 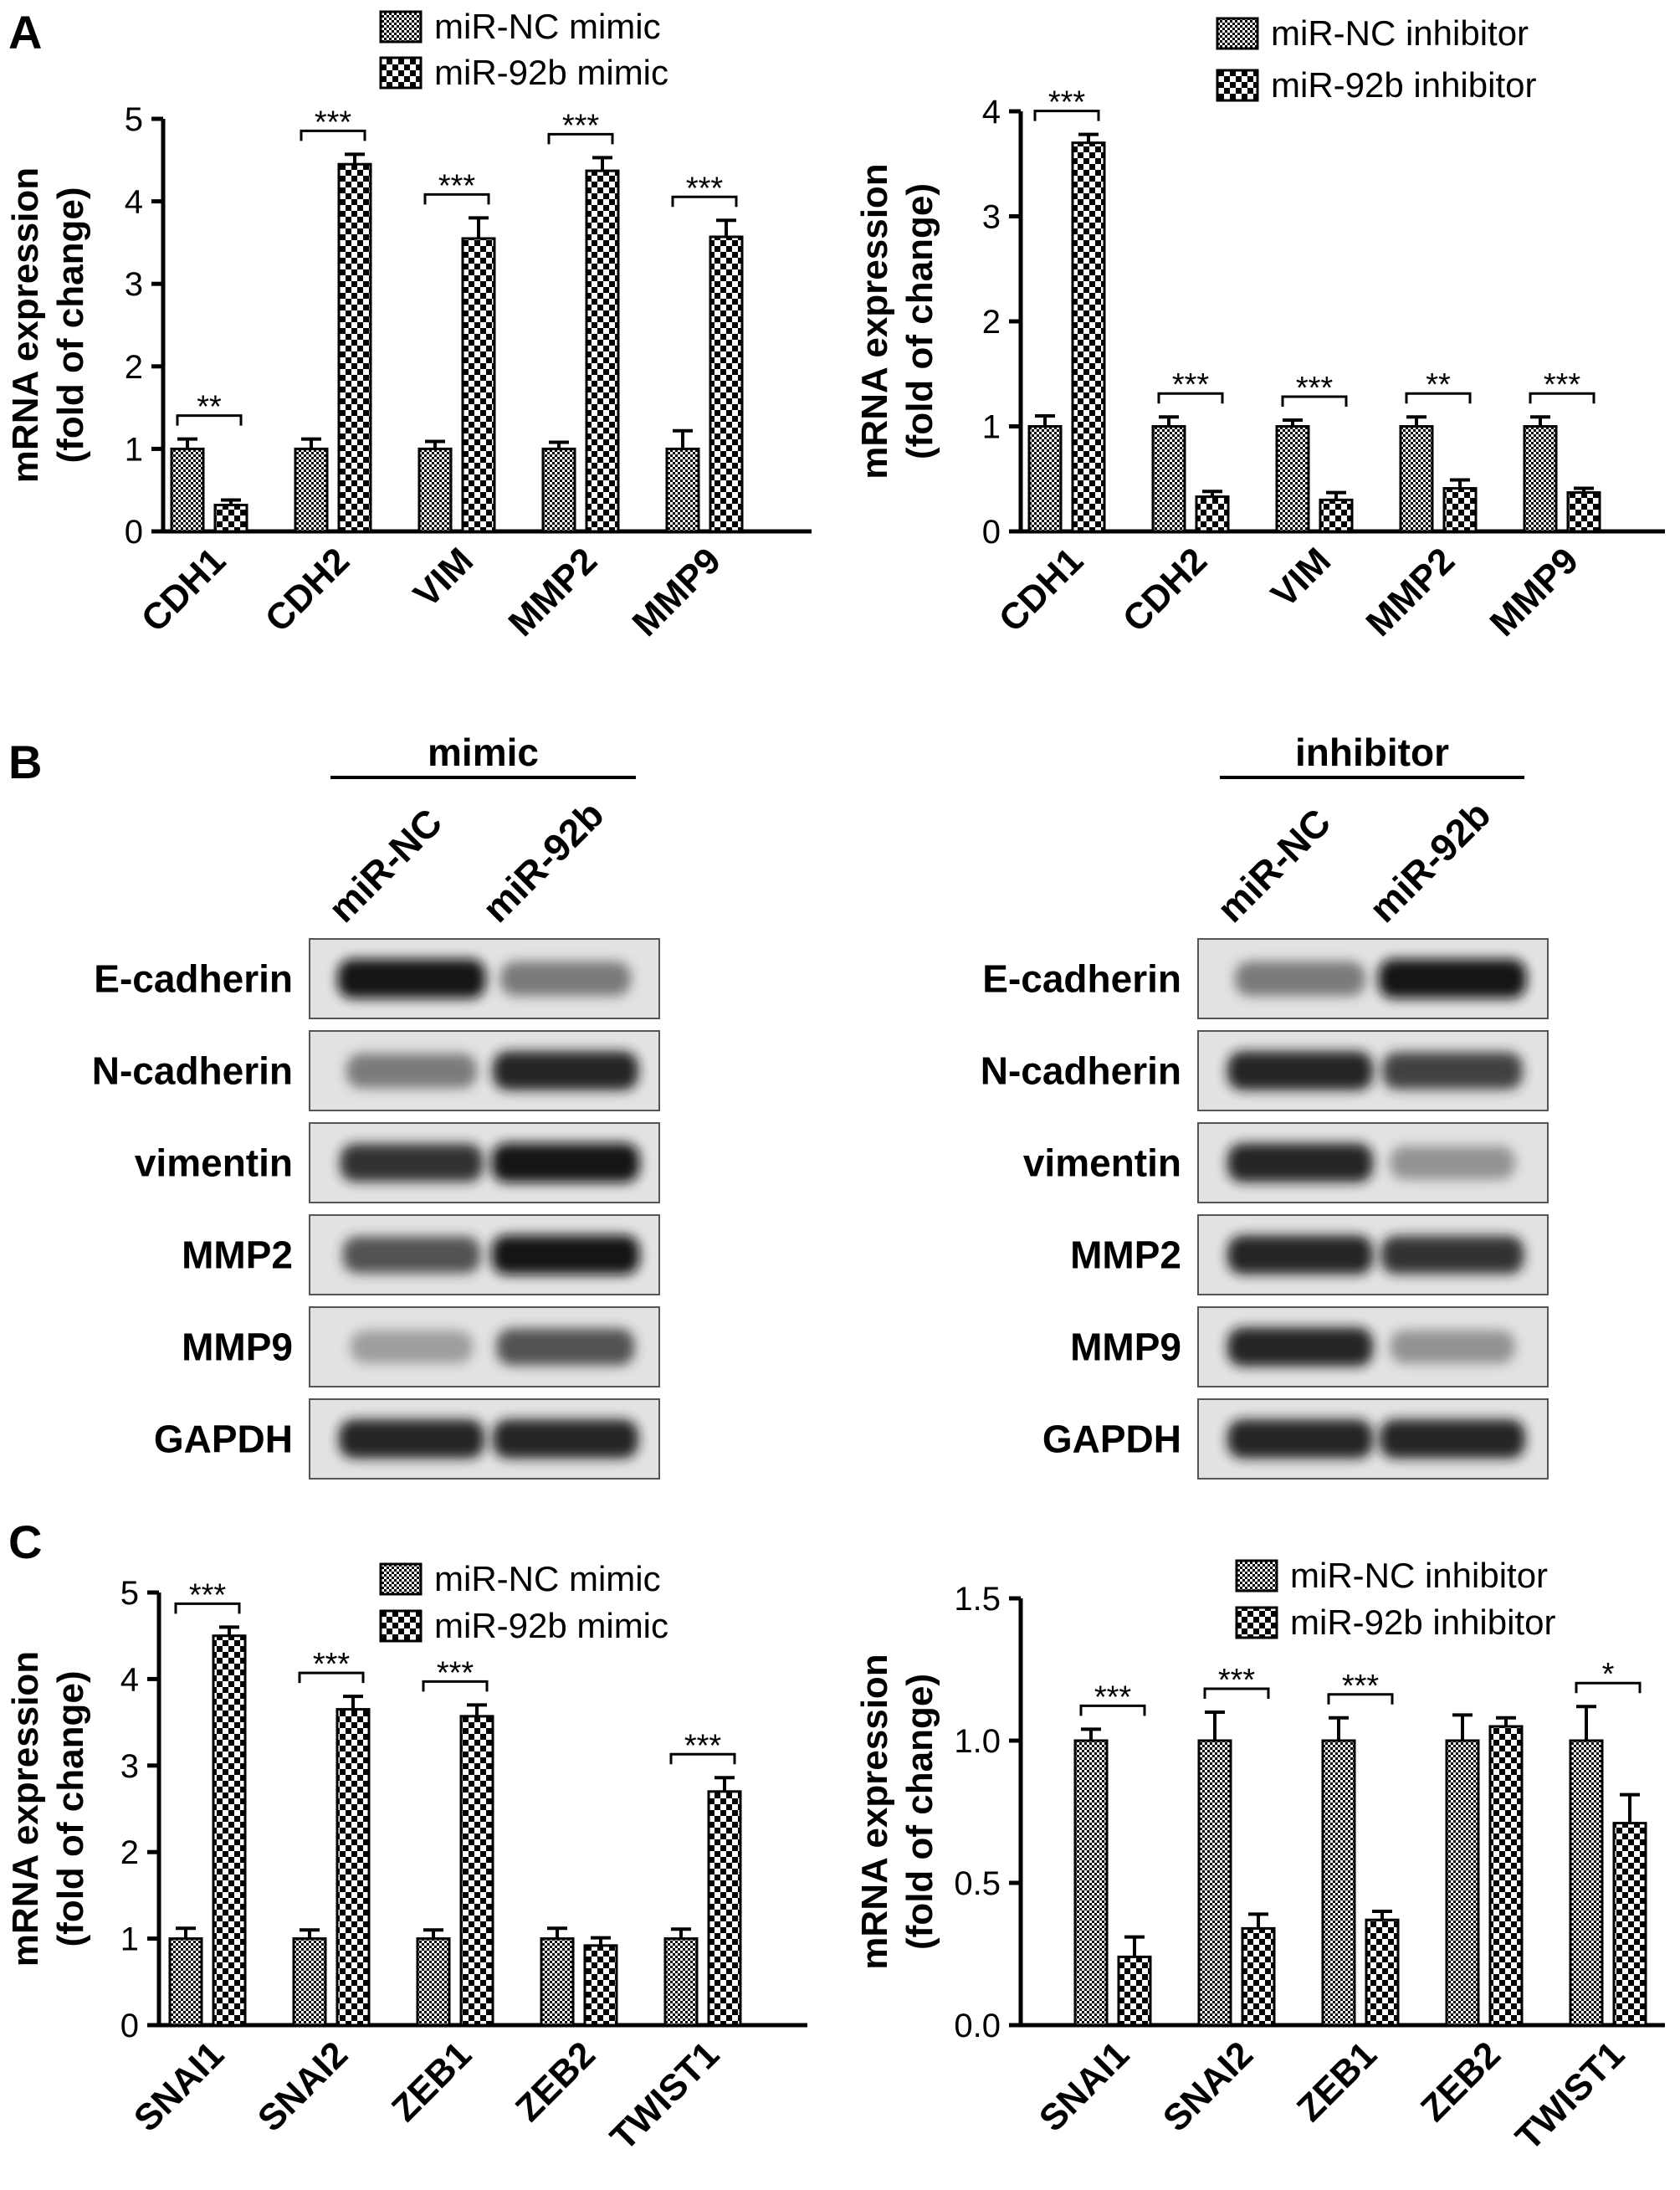 I want to click on y-tick-label: 1, so click(x=991, y=427).